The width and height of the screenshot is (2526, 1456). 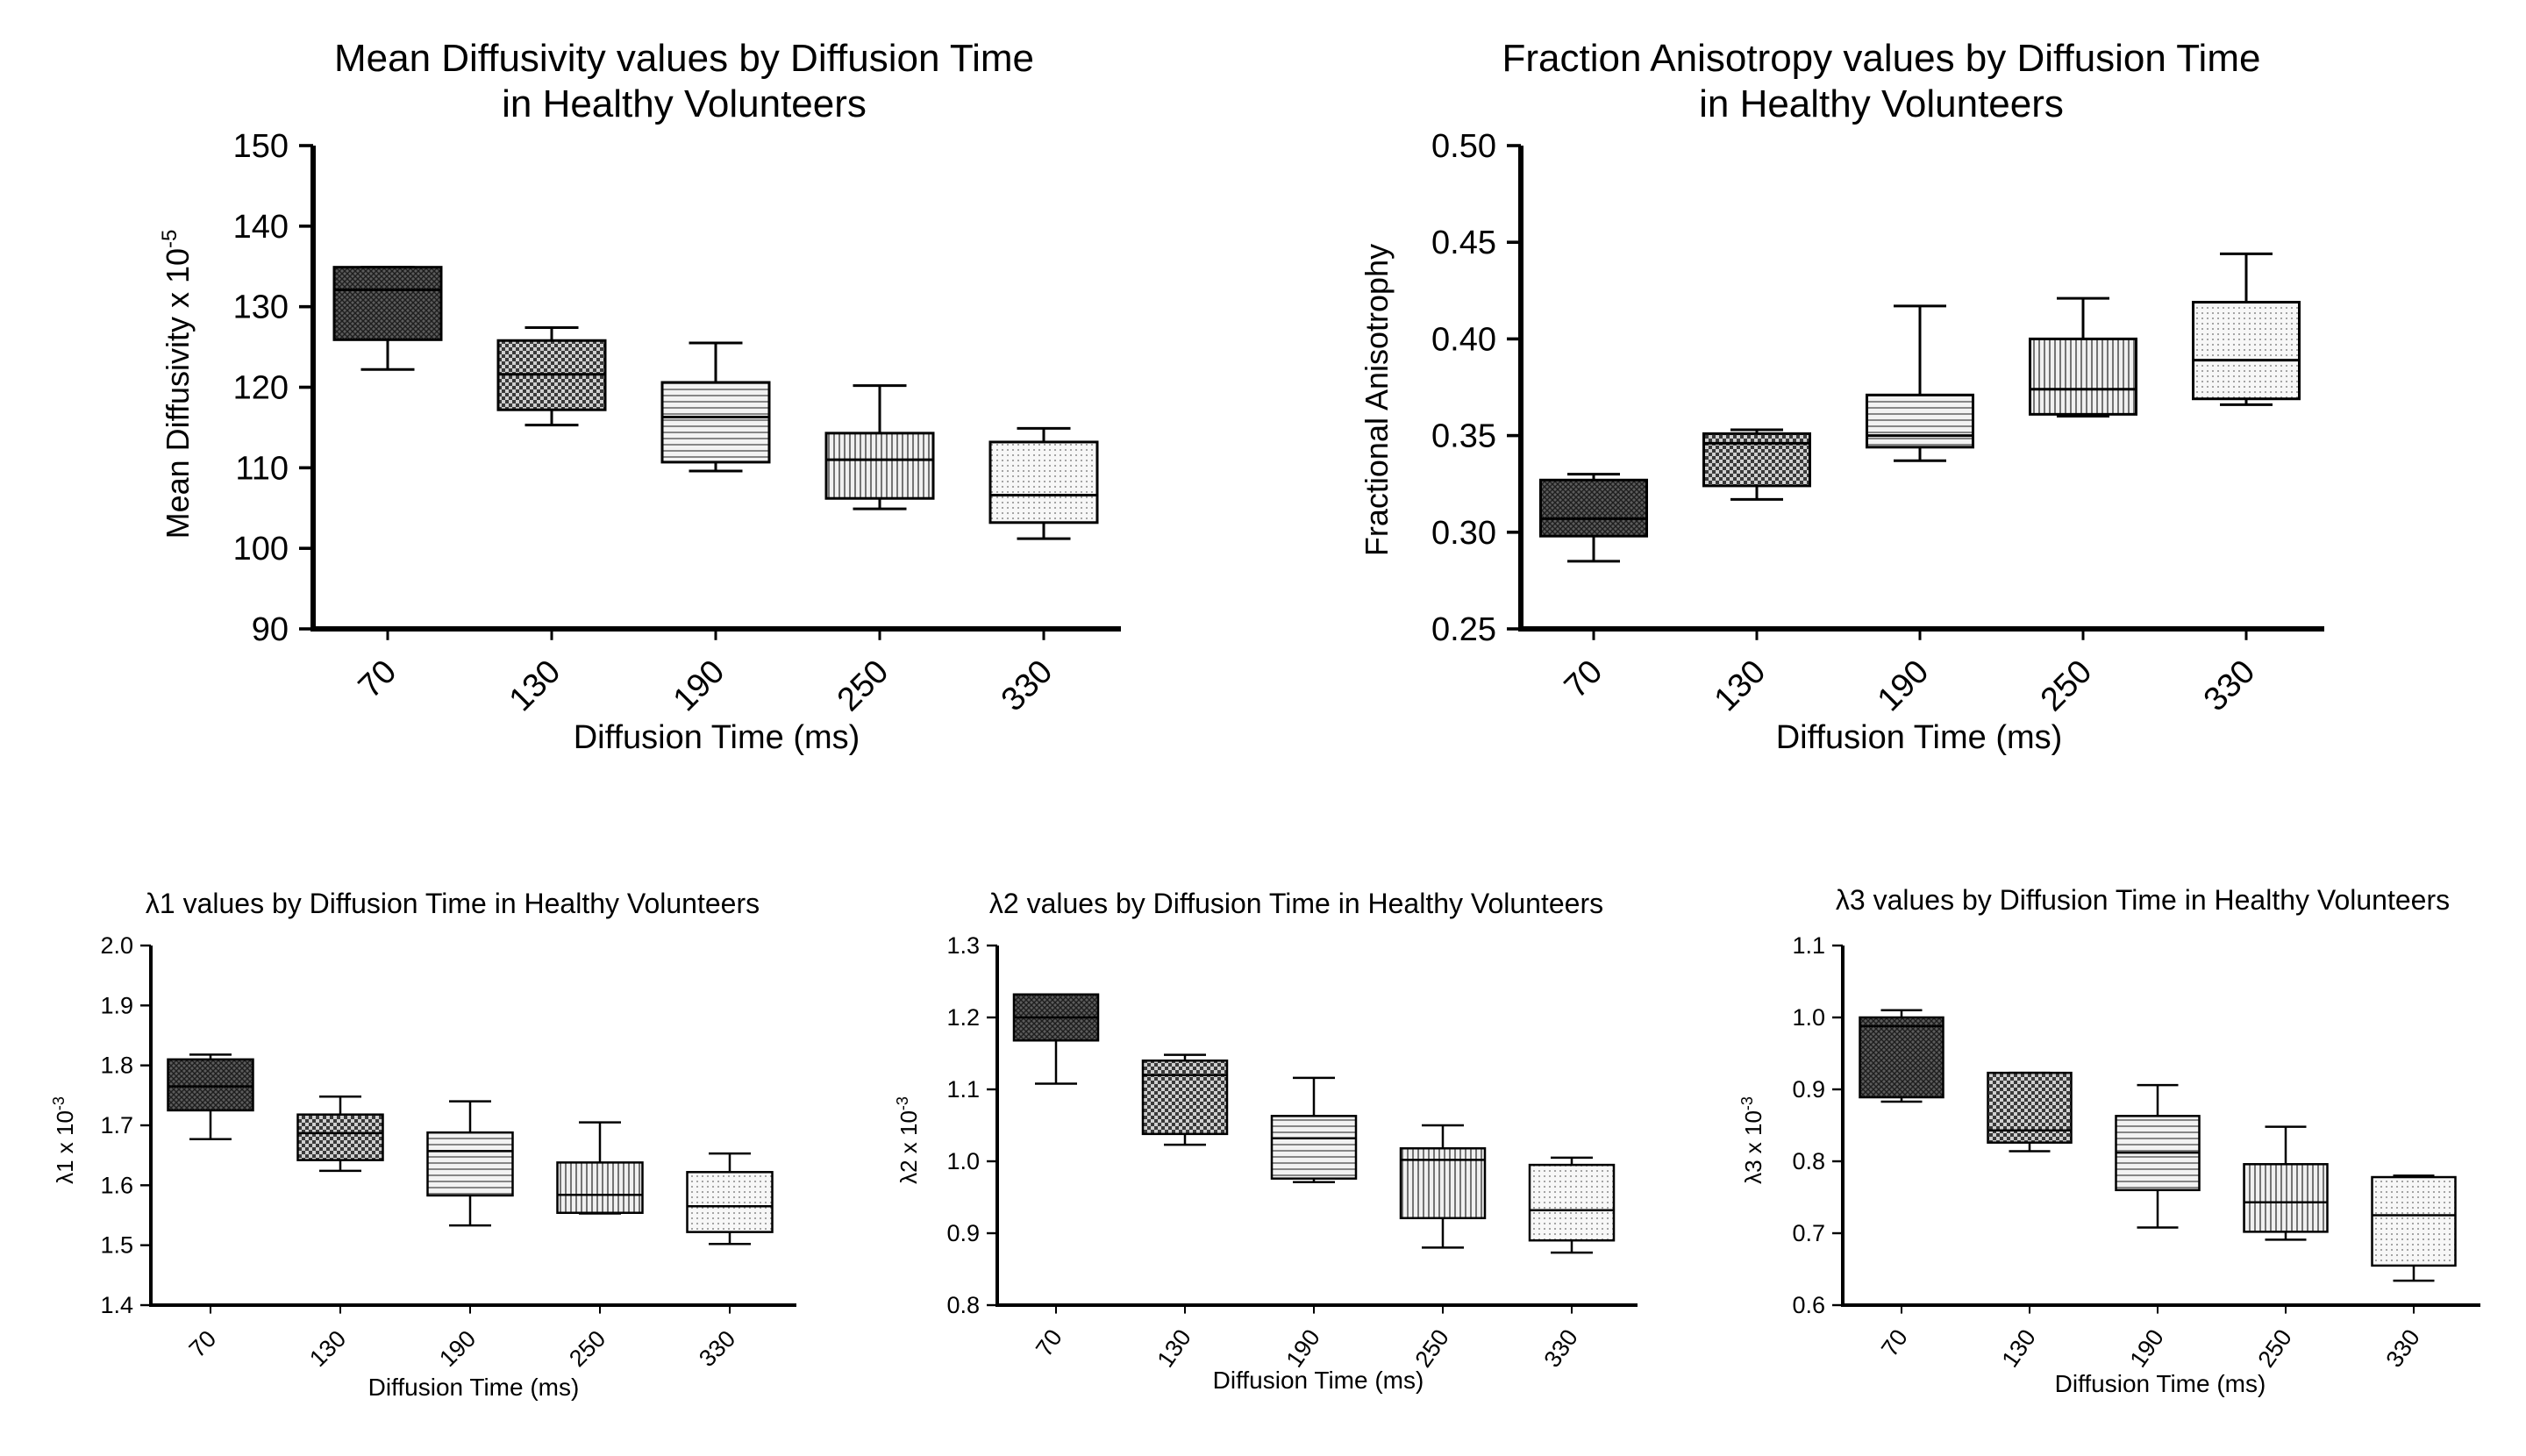 What do you see at coordinates (116, 1125) in the screenshot?
I see `y-tick-label: 1.7` at bounding box center [116, 1125].